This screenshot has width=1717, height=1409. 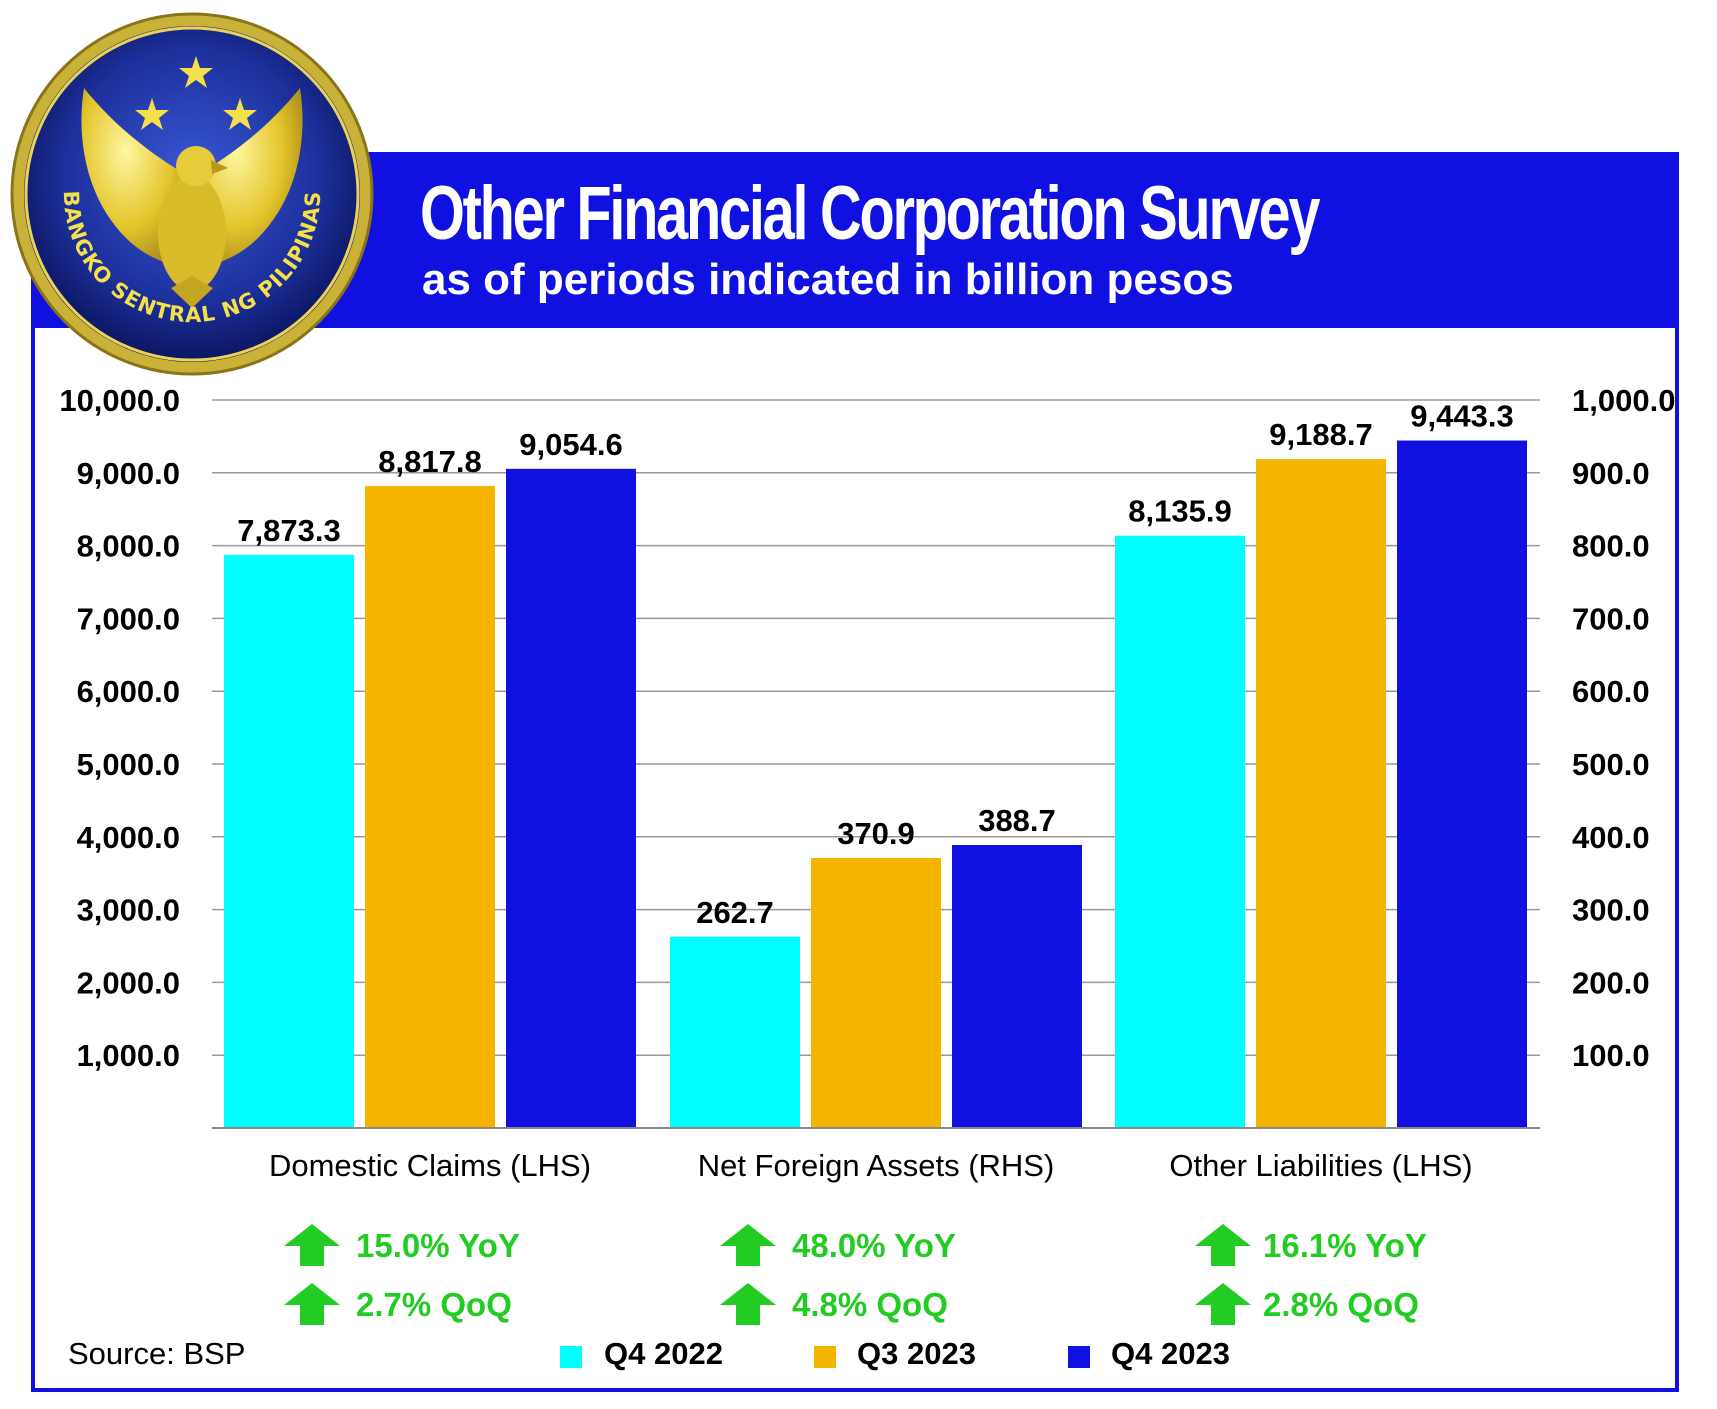 What do you see at coordinates (1461, 416) in the screenshot?
I see `bar-value-label: 9,443.3` at bounding box center [1461, 416].